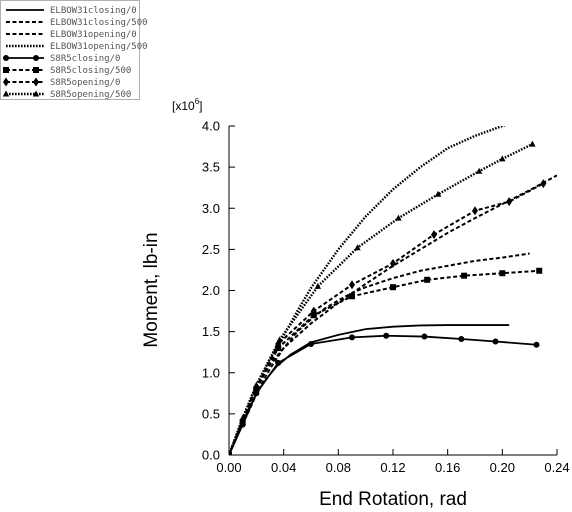  I want to click on legend-box, so click(70, 50).